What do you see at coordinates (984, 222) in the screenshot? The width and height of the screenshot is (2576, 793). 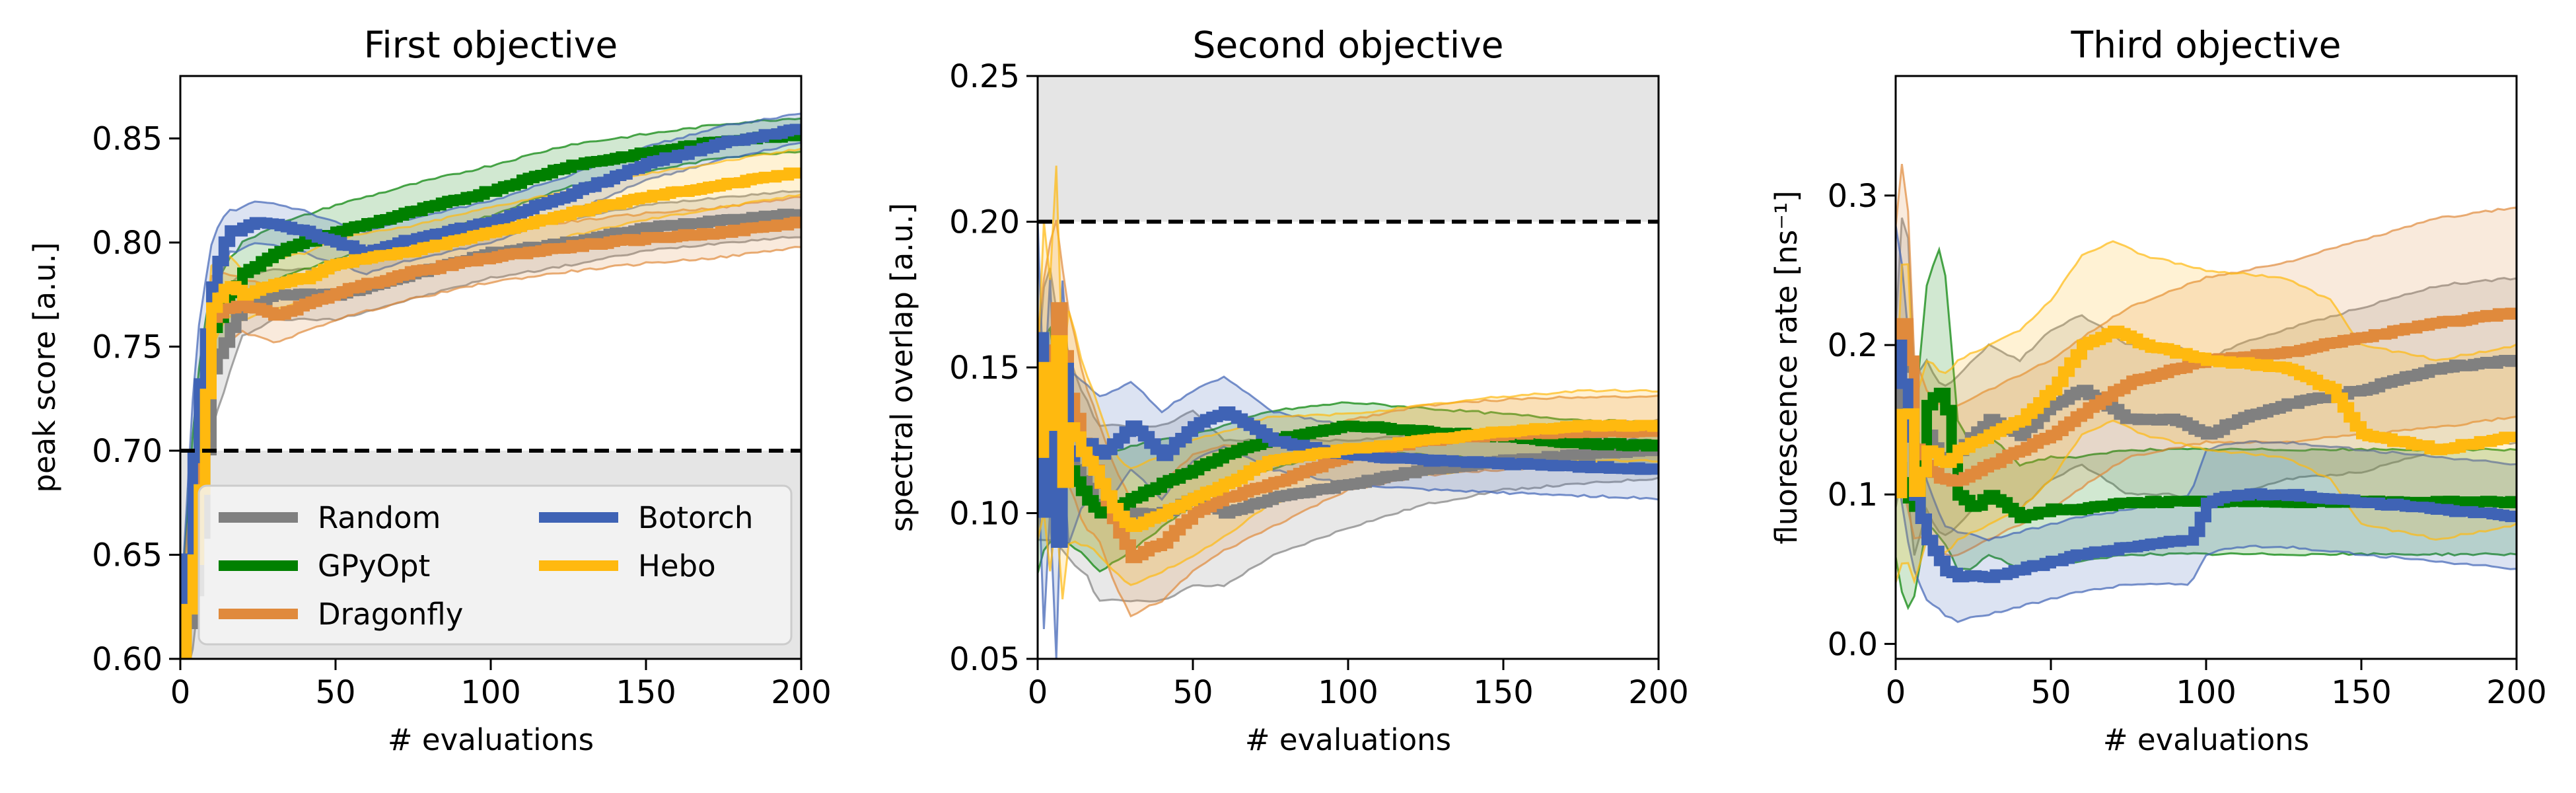 I see `y-tick-label: 0.20` at bounding box center [984, 222].